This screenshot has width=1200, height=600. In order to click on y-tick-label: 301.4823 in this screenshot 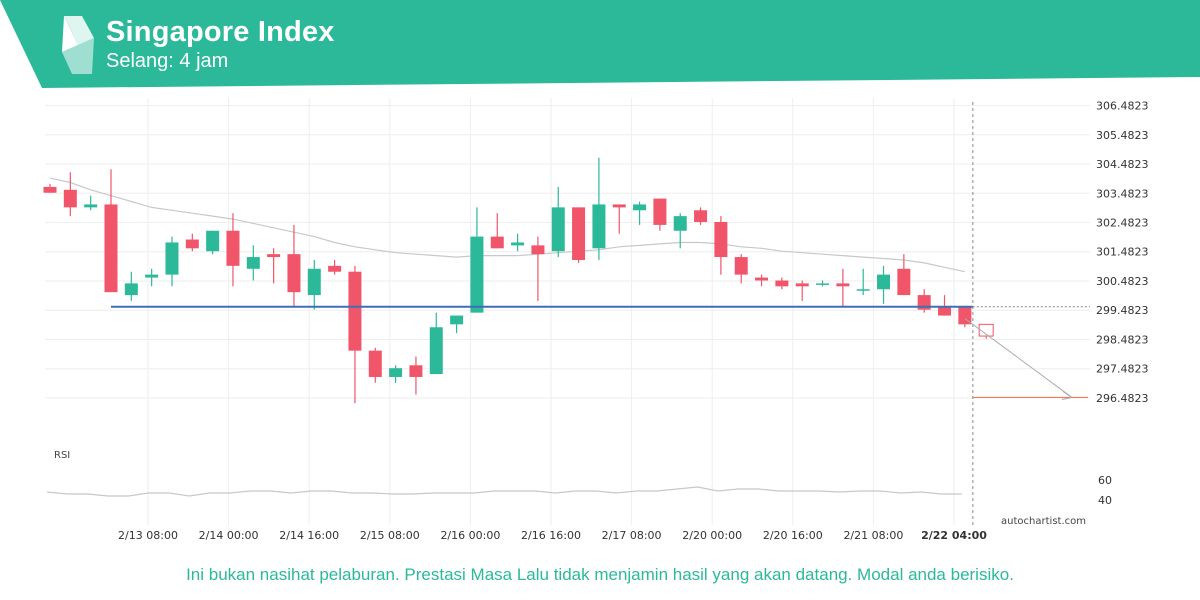, I will do `click(1122, 252)`.